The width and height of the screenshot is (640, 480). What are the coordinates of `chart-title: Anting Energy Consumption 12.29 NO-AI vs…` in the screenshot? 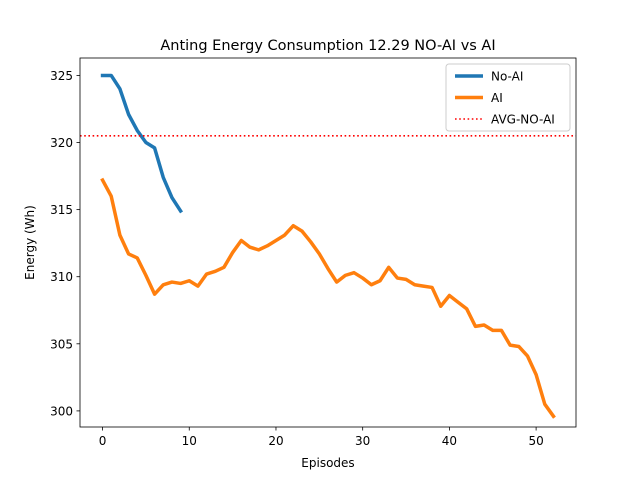 It's located at (327, 46).